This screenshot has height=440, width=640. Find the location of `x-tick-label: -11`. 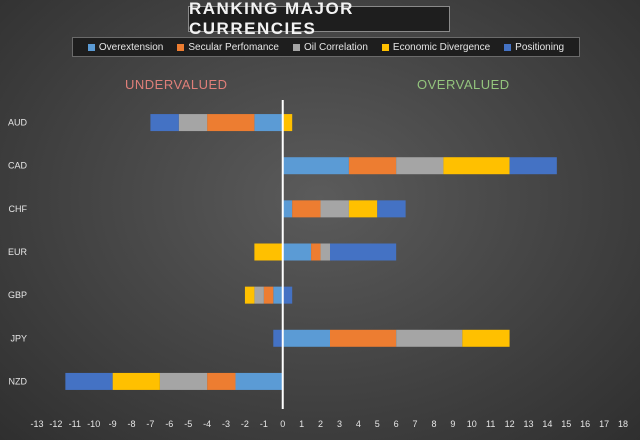

x-tick-label: -11 is located at coordinates (75, 424).